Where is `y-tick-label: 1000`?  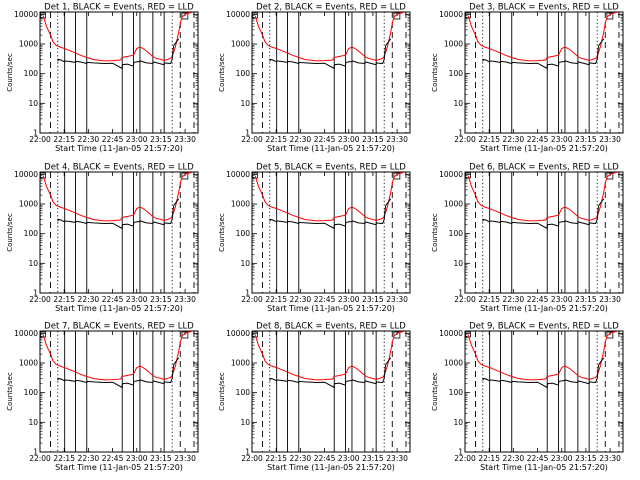
y-tick-label: 1000 is located at coordinates (453, 44).